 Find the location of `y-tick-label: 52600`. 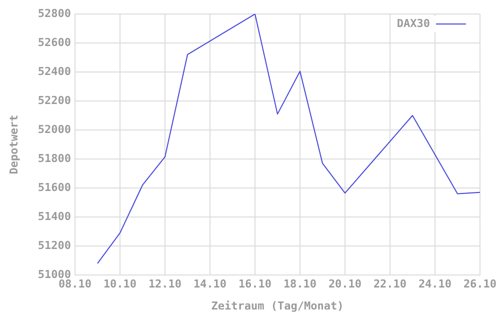

y-tick-label: 52600 is located at coordinates (54, 42).